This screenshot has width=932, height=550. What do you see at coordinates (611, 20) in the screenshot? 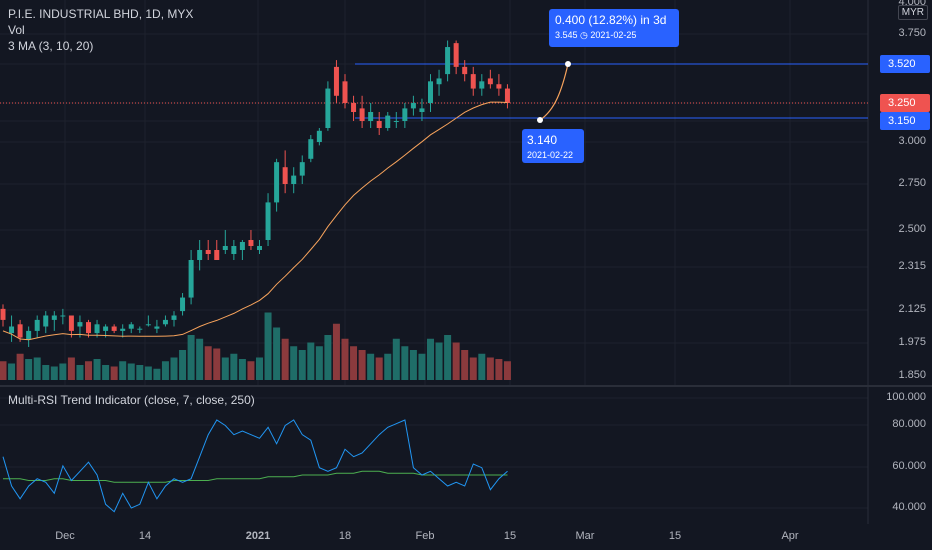
I see `measure-change: 0.400 (12.82%) in 3d` at bounding box center [611, 20].